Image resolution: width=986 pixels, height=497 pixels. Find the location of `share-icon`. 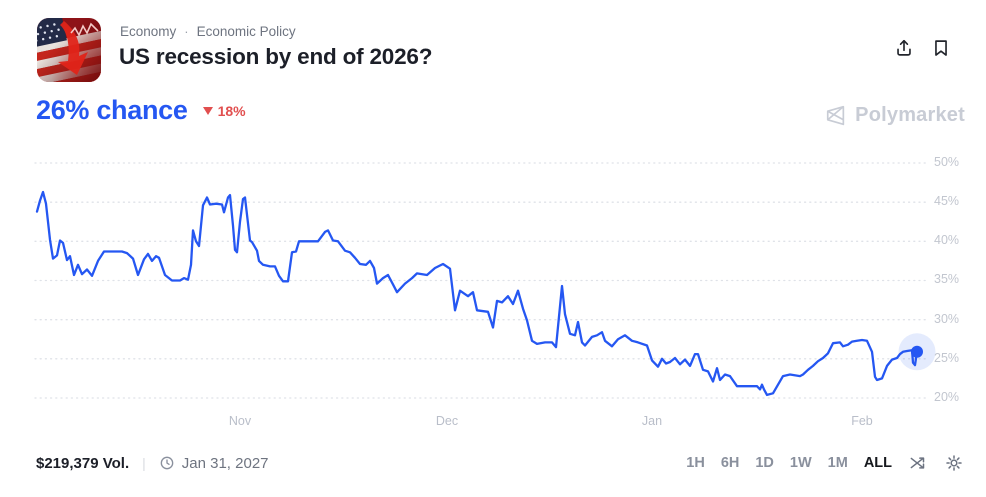

share-icon is located at coordinates (904, 48).